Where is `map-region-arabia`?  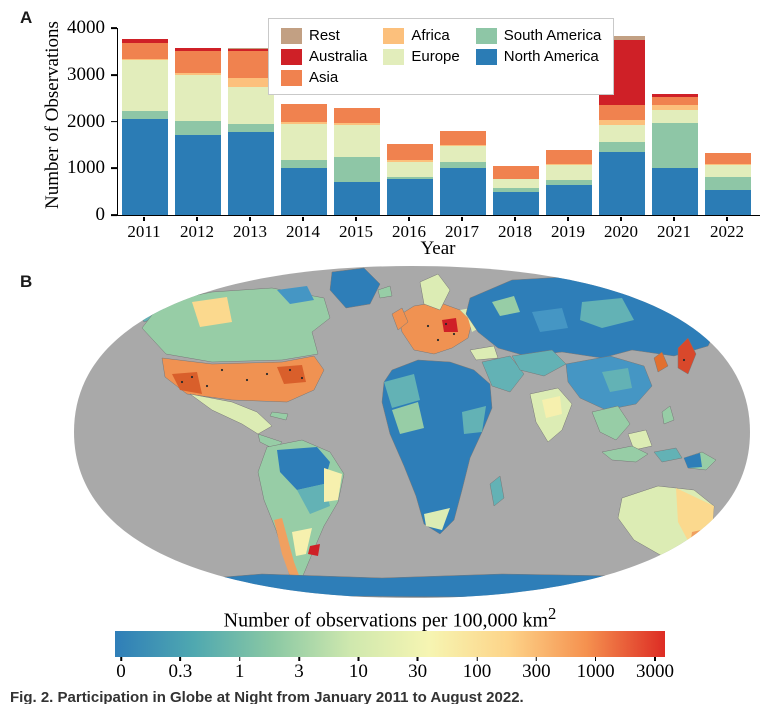 map-region-arabia is located at coordinates (503, 374).